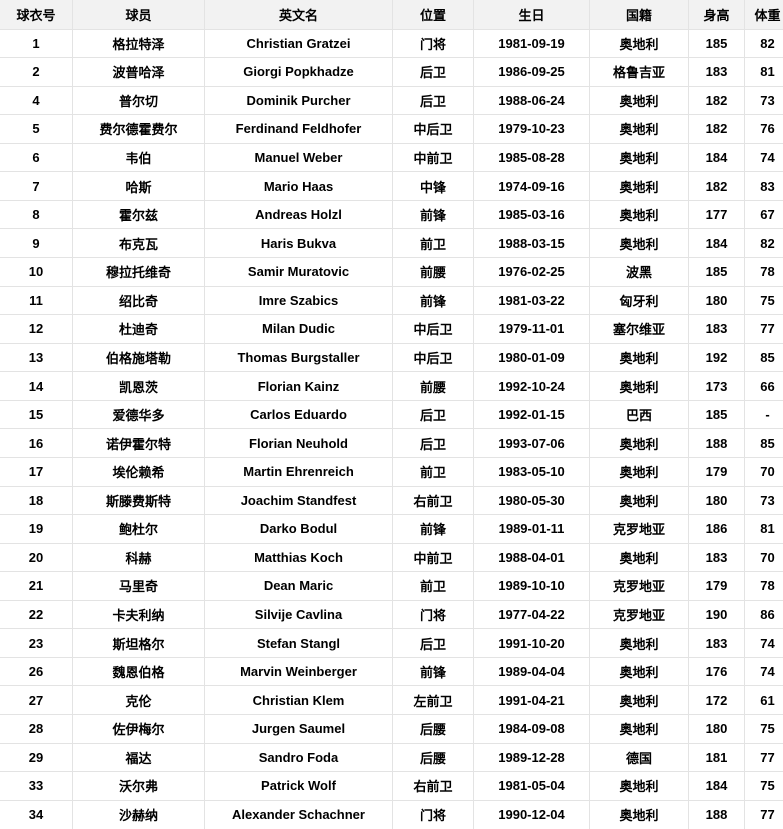 This screenshot has width=783, height=829. Describe the element at coordinates (531, 614) in the screenshot. I see `cell-birthday: 1977-04-22` at that location.